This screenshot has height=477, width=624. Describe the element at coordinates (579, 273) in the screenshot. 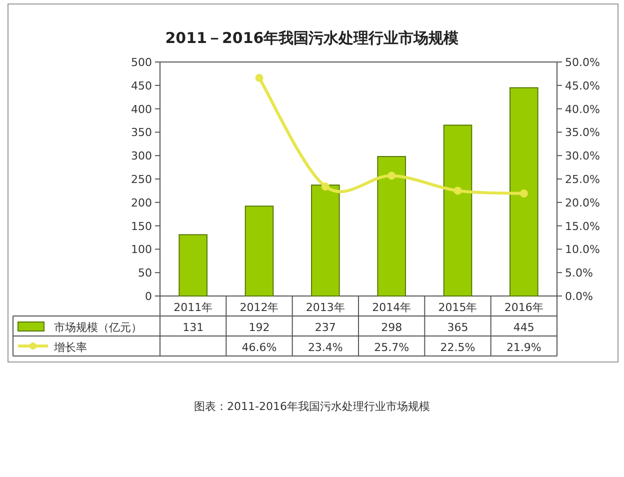

I see `y2-tick-label: 5.0%` at that location.